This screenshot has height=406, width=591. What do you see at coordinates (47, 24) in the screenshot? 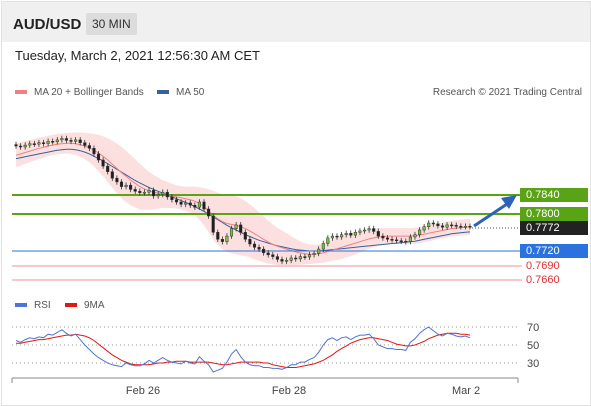
I see `symbol-title: AUD/USD` at bounding box center [47, 24].